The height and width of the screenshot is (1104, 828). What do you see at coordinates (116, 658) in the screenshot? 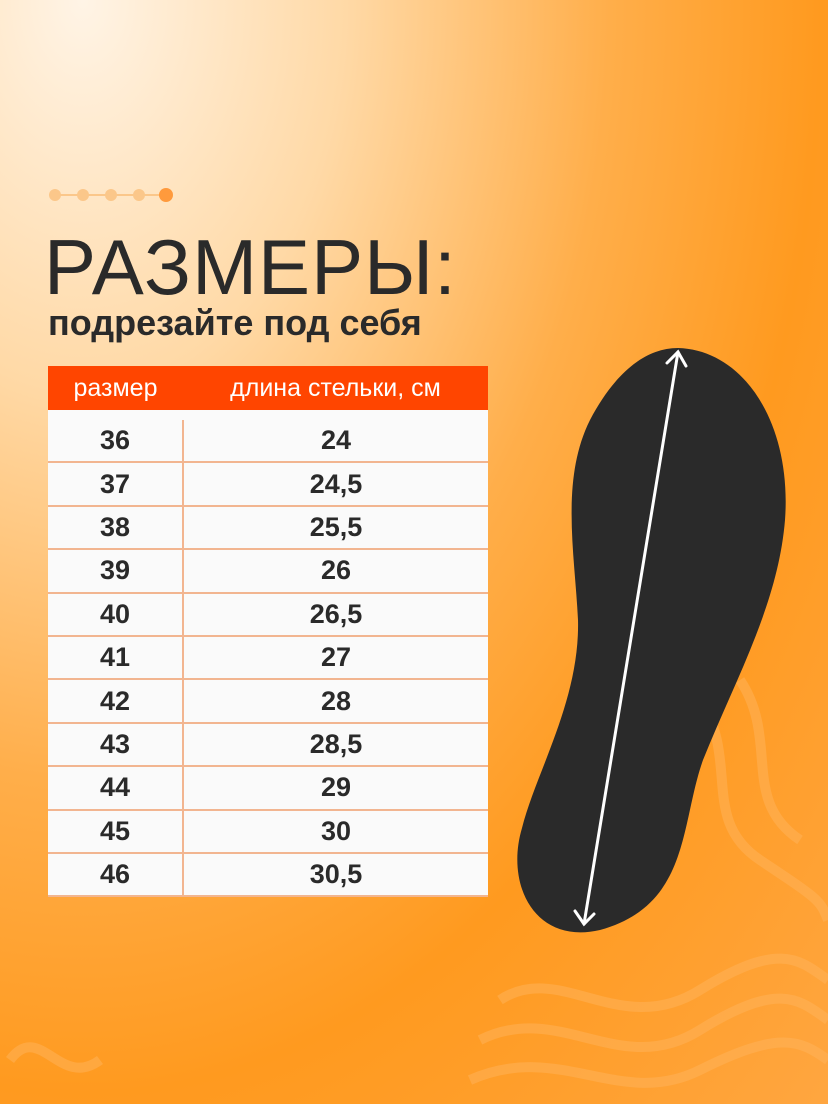
I see `size-cell: 41` at bounding box center [116, 658].